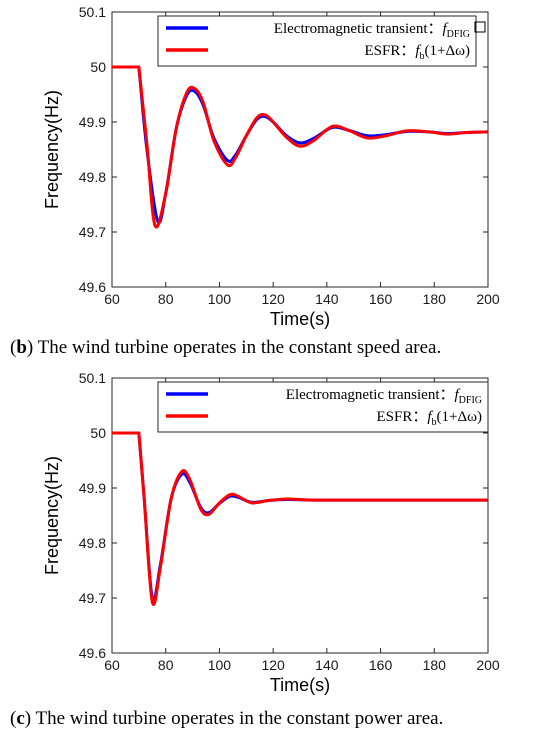  I want to click on y-tick-label-b-2: 49.8, so click(92, 177).